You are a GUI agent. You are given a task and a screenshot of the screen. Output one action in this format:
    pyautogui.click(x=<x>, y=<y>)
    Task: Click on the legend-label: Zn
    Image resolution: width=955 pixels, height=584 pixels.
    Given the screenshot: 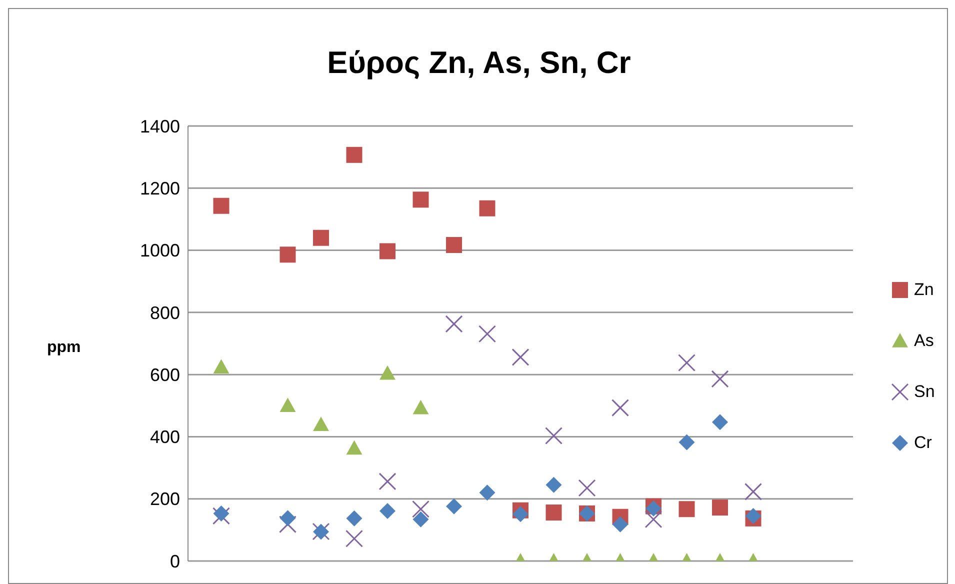 What is the action you would take?
    pyautogui.click(x=924, y=290)
    